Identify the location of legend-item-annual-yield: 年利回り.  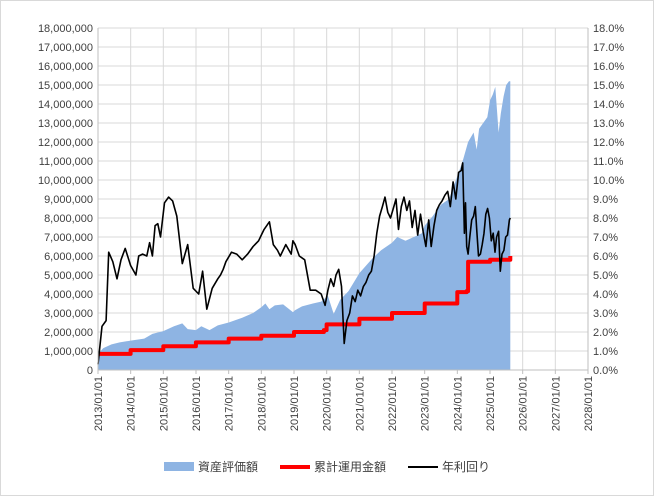
(449, 466).